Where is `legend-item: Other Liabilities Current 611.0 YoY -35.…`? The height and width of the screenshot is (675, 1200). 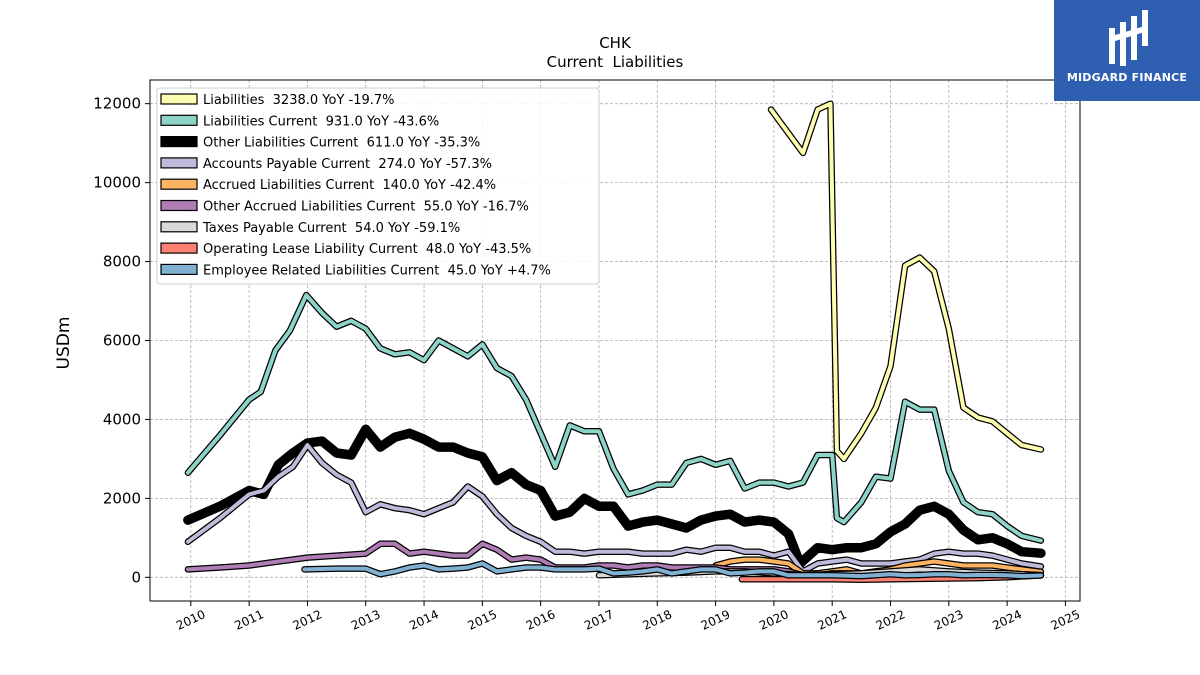 legend-item: Other Liabilities Current 611.0 YoY -35.… is located at coordinates (320, 143).